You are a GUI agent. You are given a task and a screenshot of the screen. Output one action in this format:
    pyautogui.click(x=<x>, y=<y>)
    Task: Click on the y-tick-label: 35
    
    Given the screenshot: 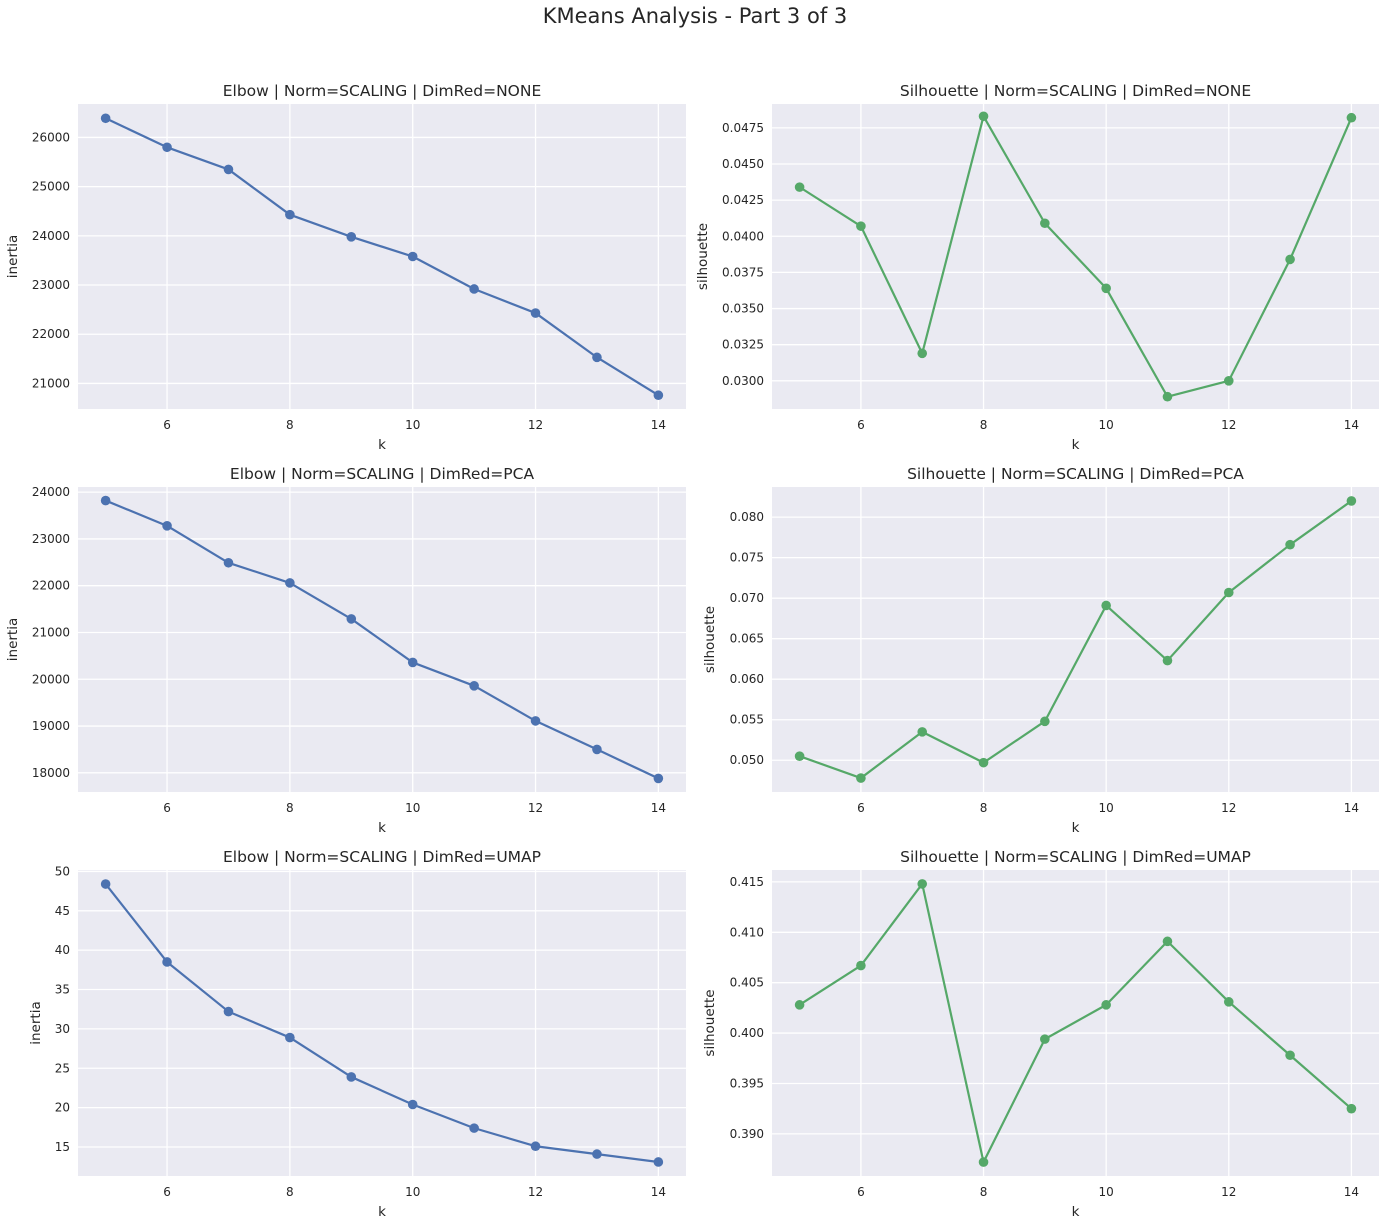 What is the action you would take?
    pyautogui.click(x=62, y=990)
    